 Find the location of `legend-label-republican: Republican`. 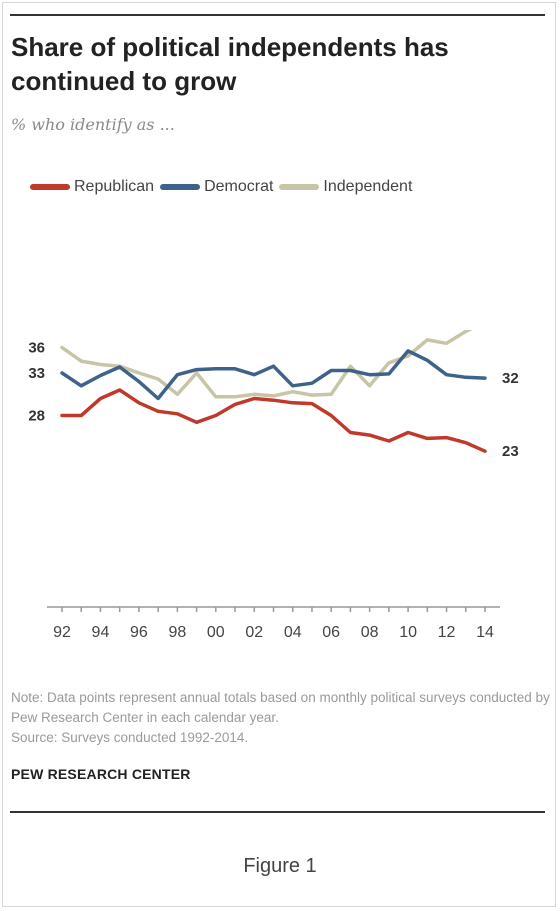

legend-label-republican: Republican is located at coordinates (114, 186).